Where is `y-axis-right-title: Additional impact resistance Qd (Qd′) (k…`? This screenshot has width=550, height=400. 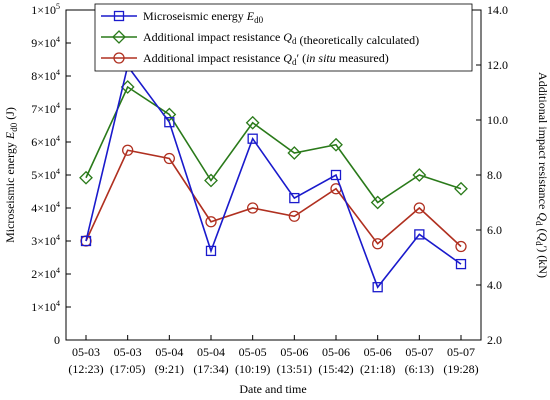
y-axis-right-title: Additional impact resistance Qd (Qd′) (k… is located at coordinates (542, 175).